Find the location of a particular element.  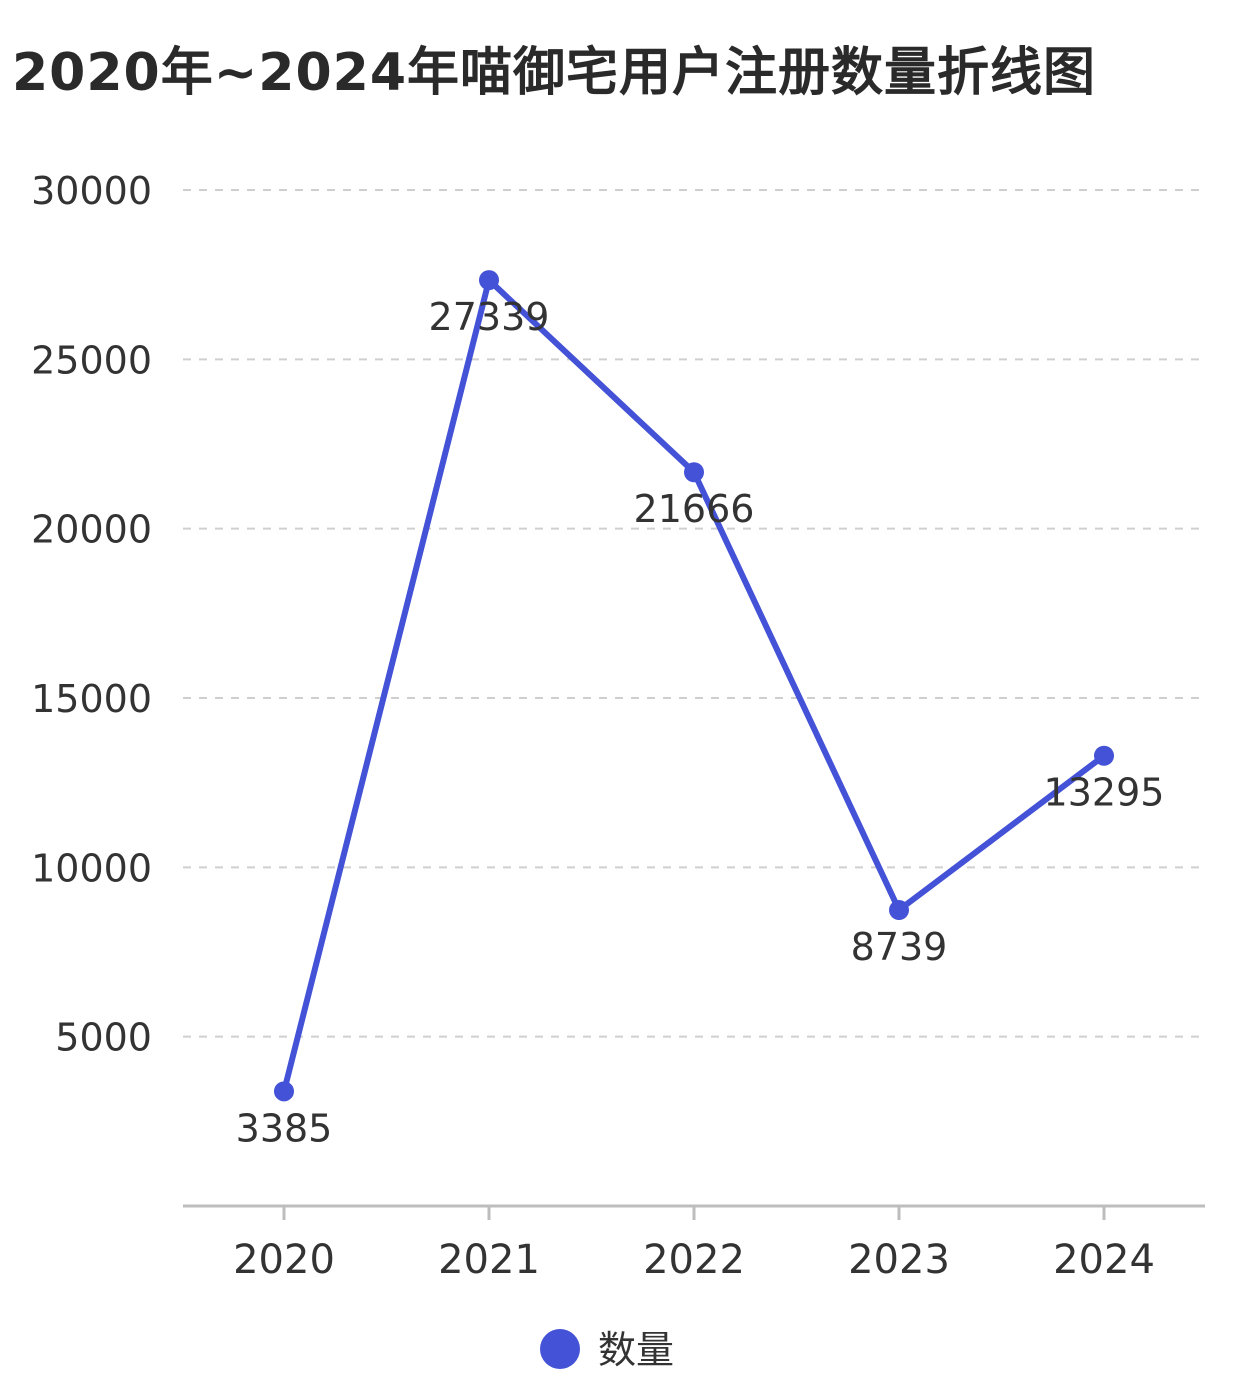

y-tick-label: 10000 is located at coordinates (91, 868).